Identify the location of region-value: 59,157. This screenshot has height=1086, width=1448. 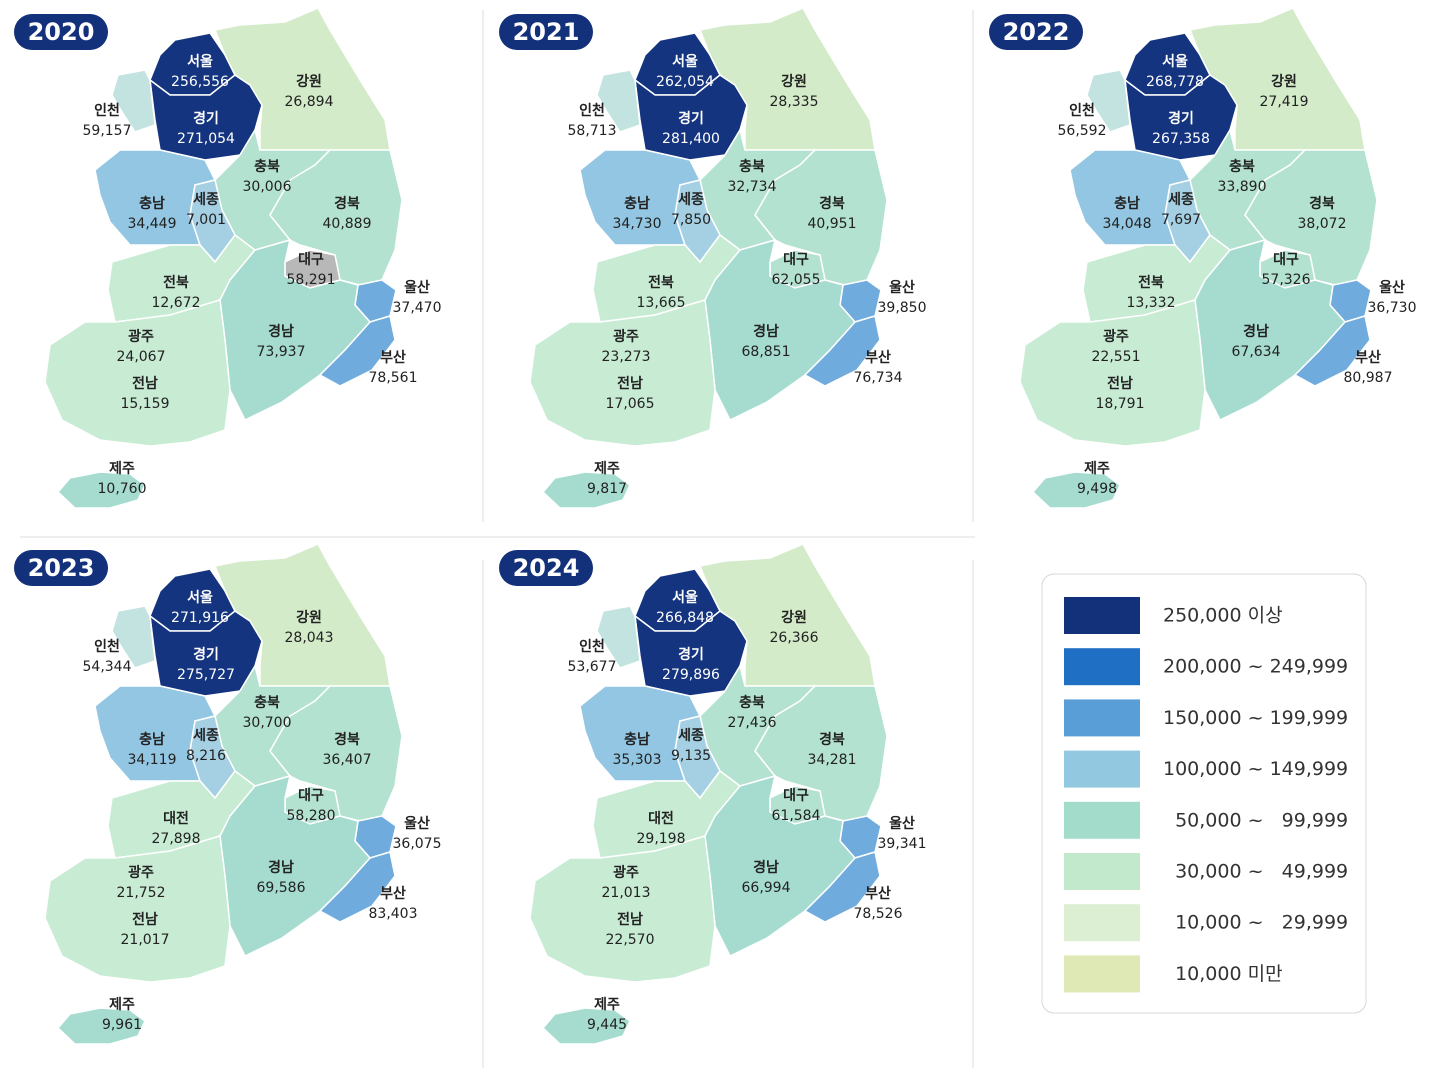
(107, 131).